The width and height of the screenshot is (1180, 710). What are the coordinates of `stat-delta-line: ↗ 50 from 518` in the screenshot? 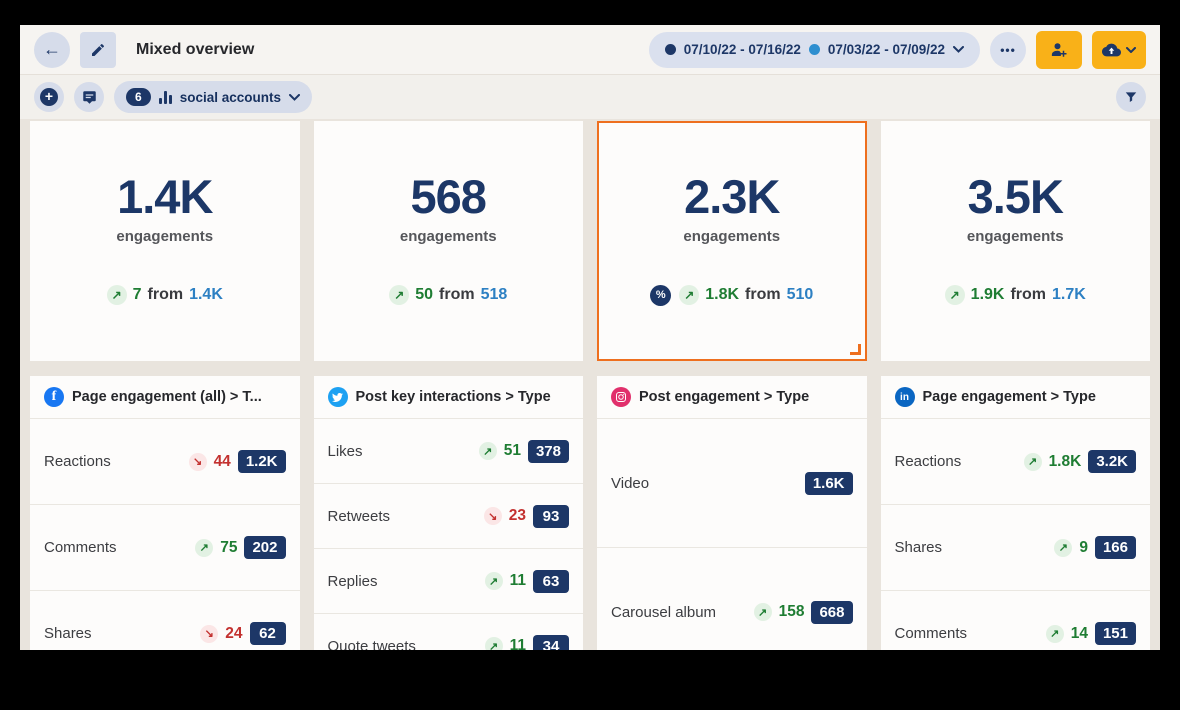 It's located at (448, 295).